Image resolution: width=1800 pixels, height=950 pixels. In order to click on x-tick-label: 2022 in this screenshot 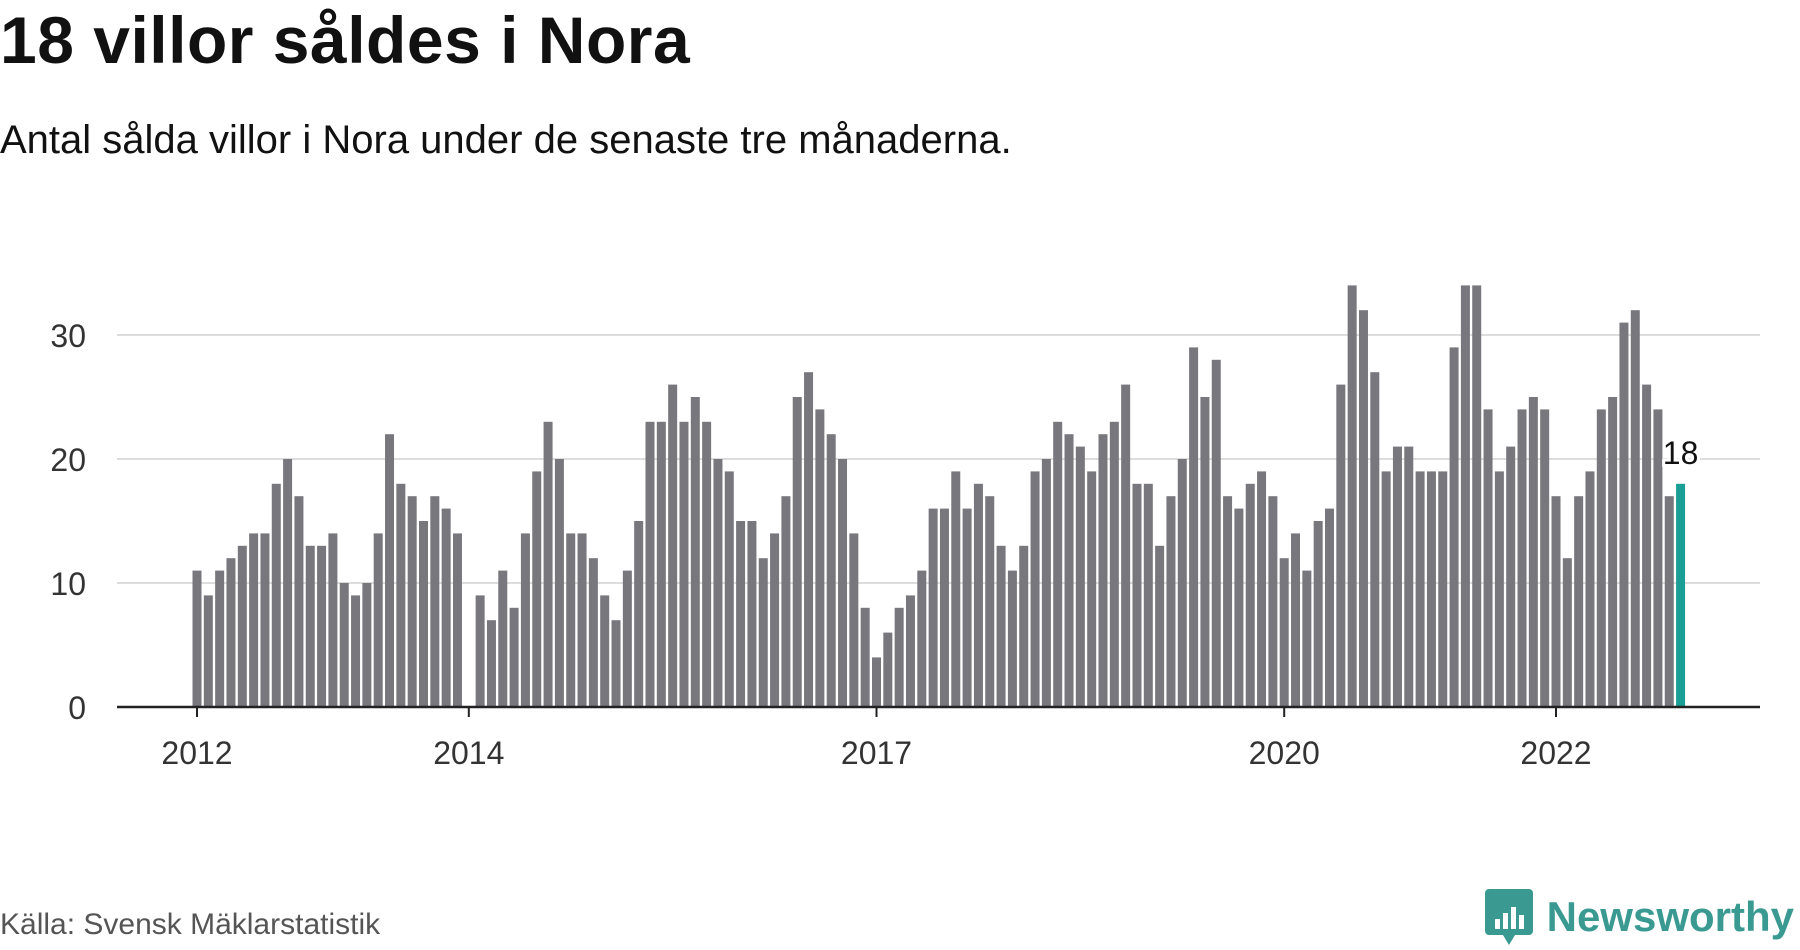, I will do `click(1555, 753)`.